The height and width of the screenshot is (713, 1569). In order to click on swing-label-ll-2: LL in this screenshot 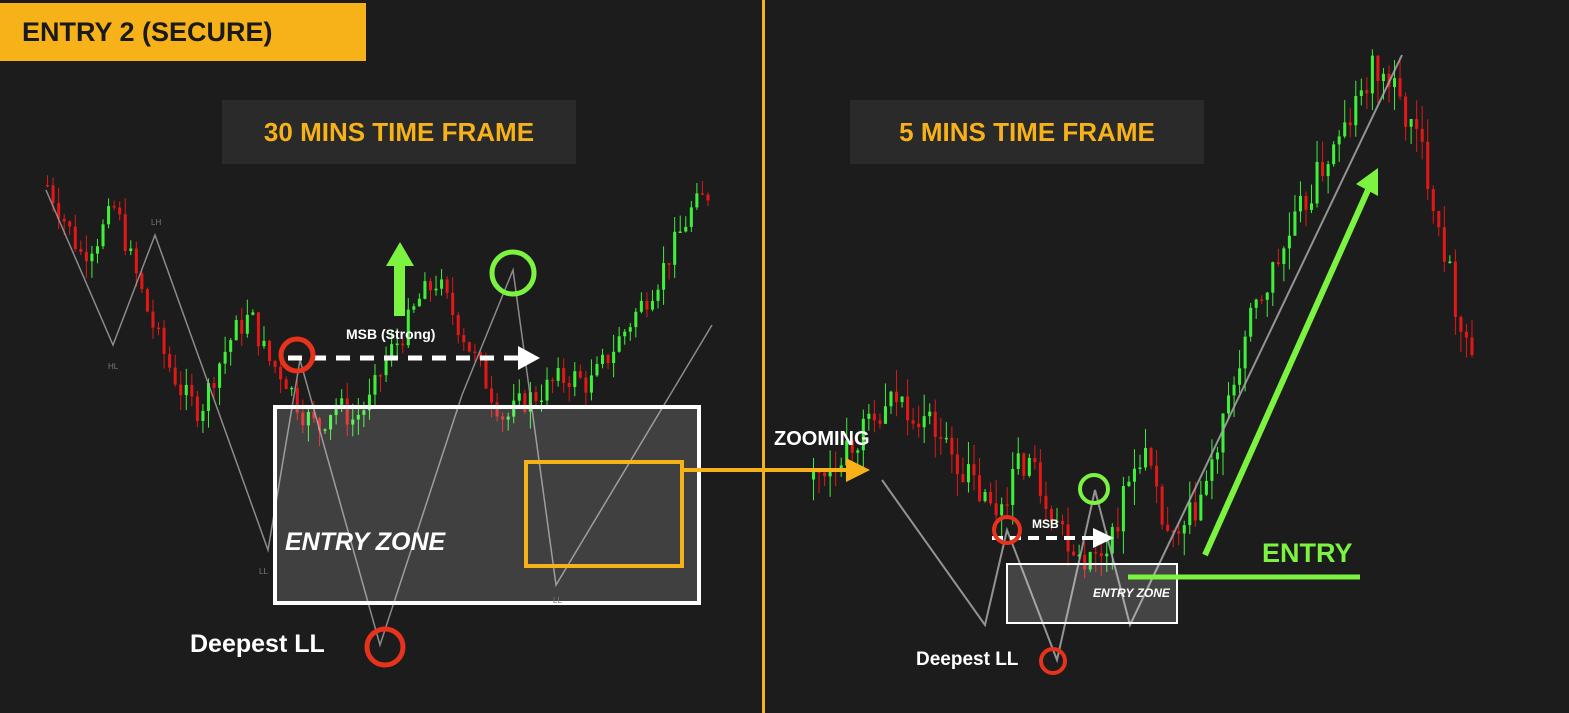, I will do `click(557, 600)`.